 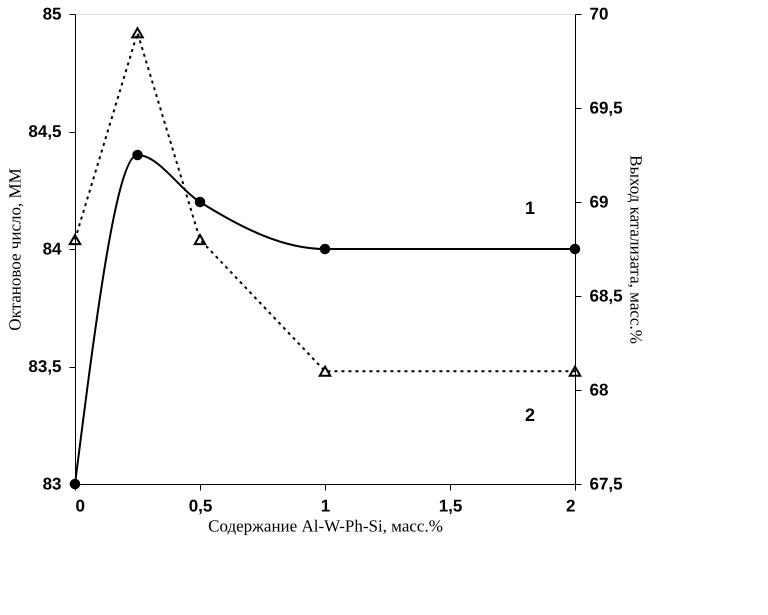 What do you see at coordinates (200, 506) in the screenshot?
I see `x-tick-label: 0,5` at bounding box center [200, 506].